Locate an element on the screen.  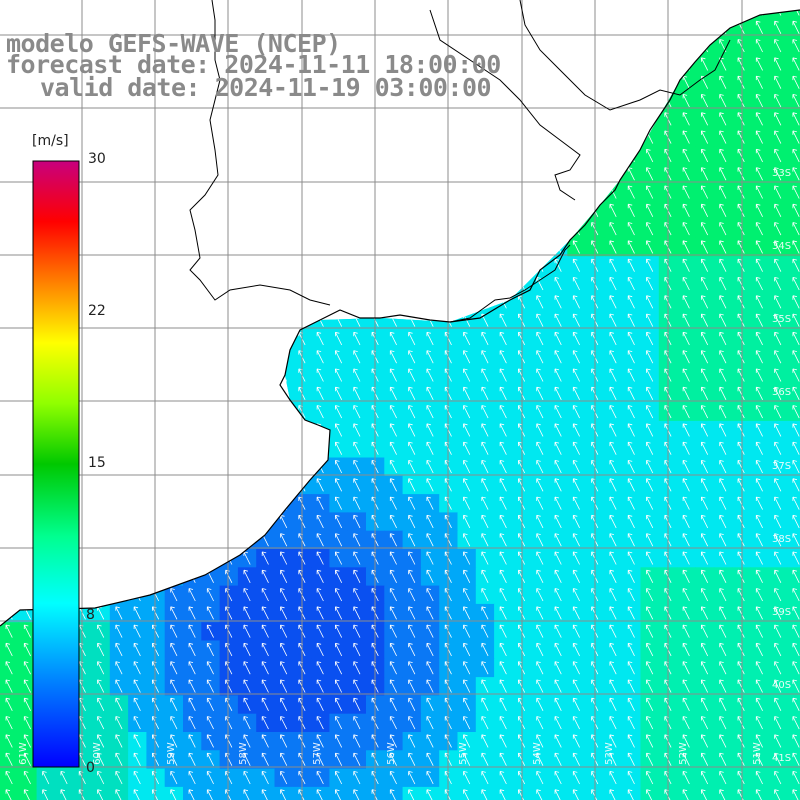
colorbar-scale is located at coordinates (56, 464).